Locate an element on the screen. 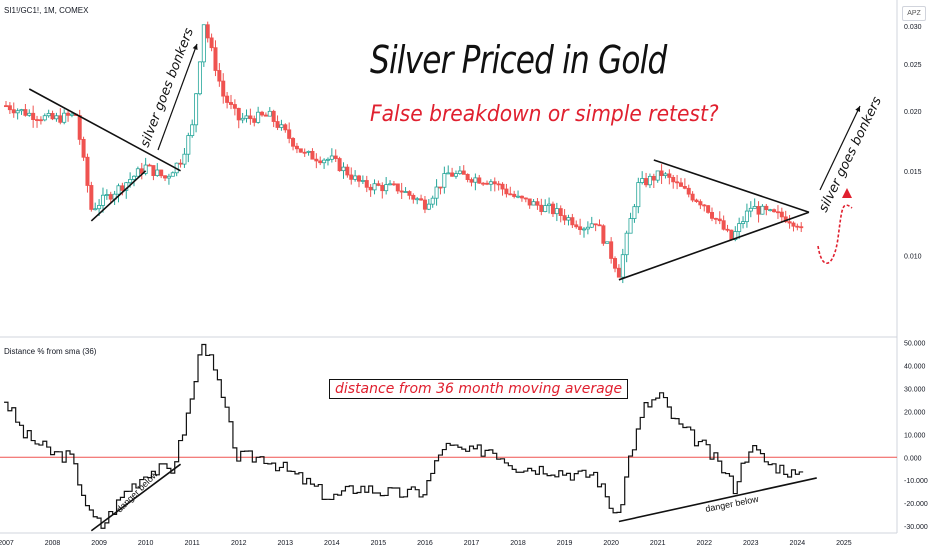 The width and height of the screenshot is (932, 550). bonkers-label-left: silver goes bonkers is located at coordinates (167, 88).